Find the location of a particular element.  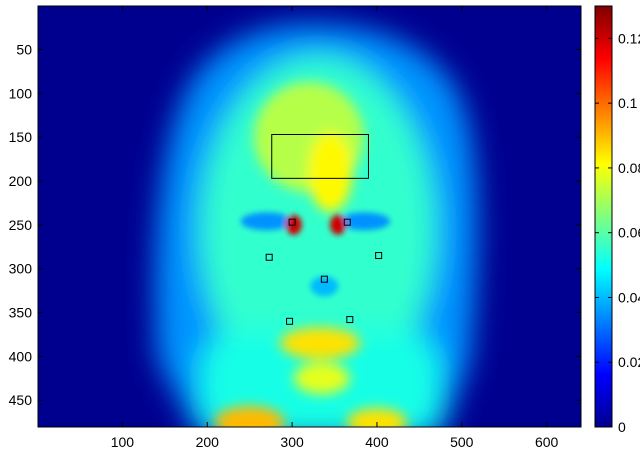

roi-markers is located at coordinates (324, 229).